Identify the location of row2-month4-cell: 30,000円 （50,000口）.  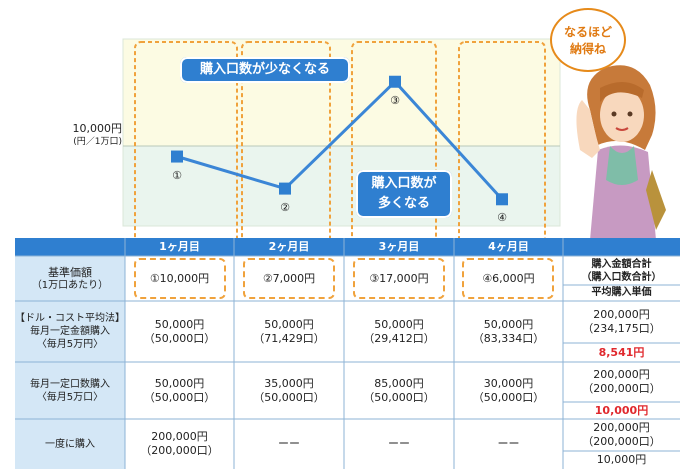
(508, 390).